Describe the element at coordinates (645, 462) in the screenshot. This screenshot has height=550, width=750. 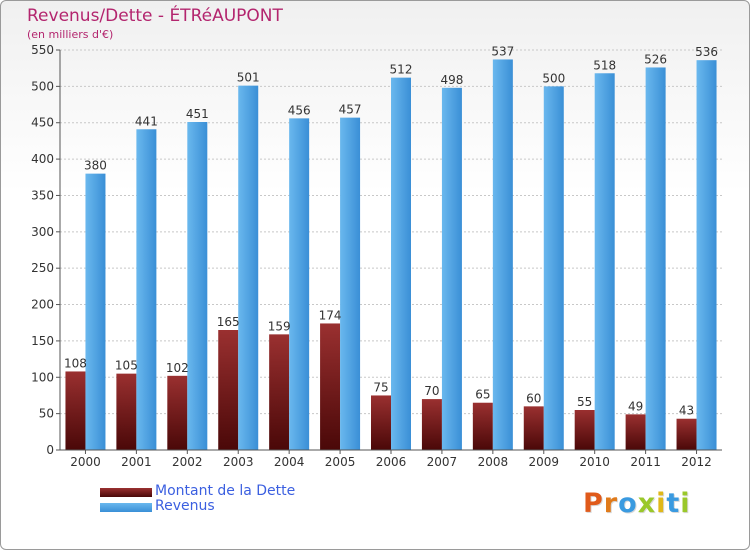
I see `x-tick-label: 2011` at that location.